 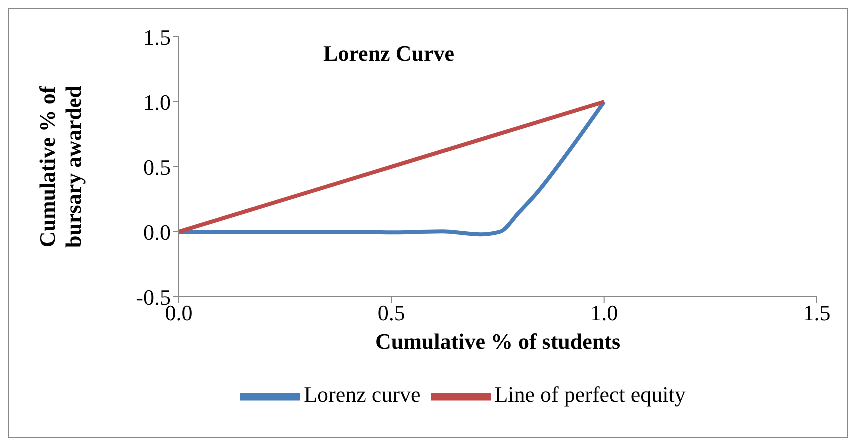 What do you see at coordinates (60, 167) in the screenshot?
I see `y-axis-title: Cumulative % of bursary awarded` at bounding box center [60, 167].